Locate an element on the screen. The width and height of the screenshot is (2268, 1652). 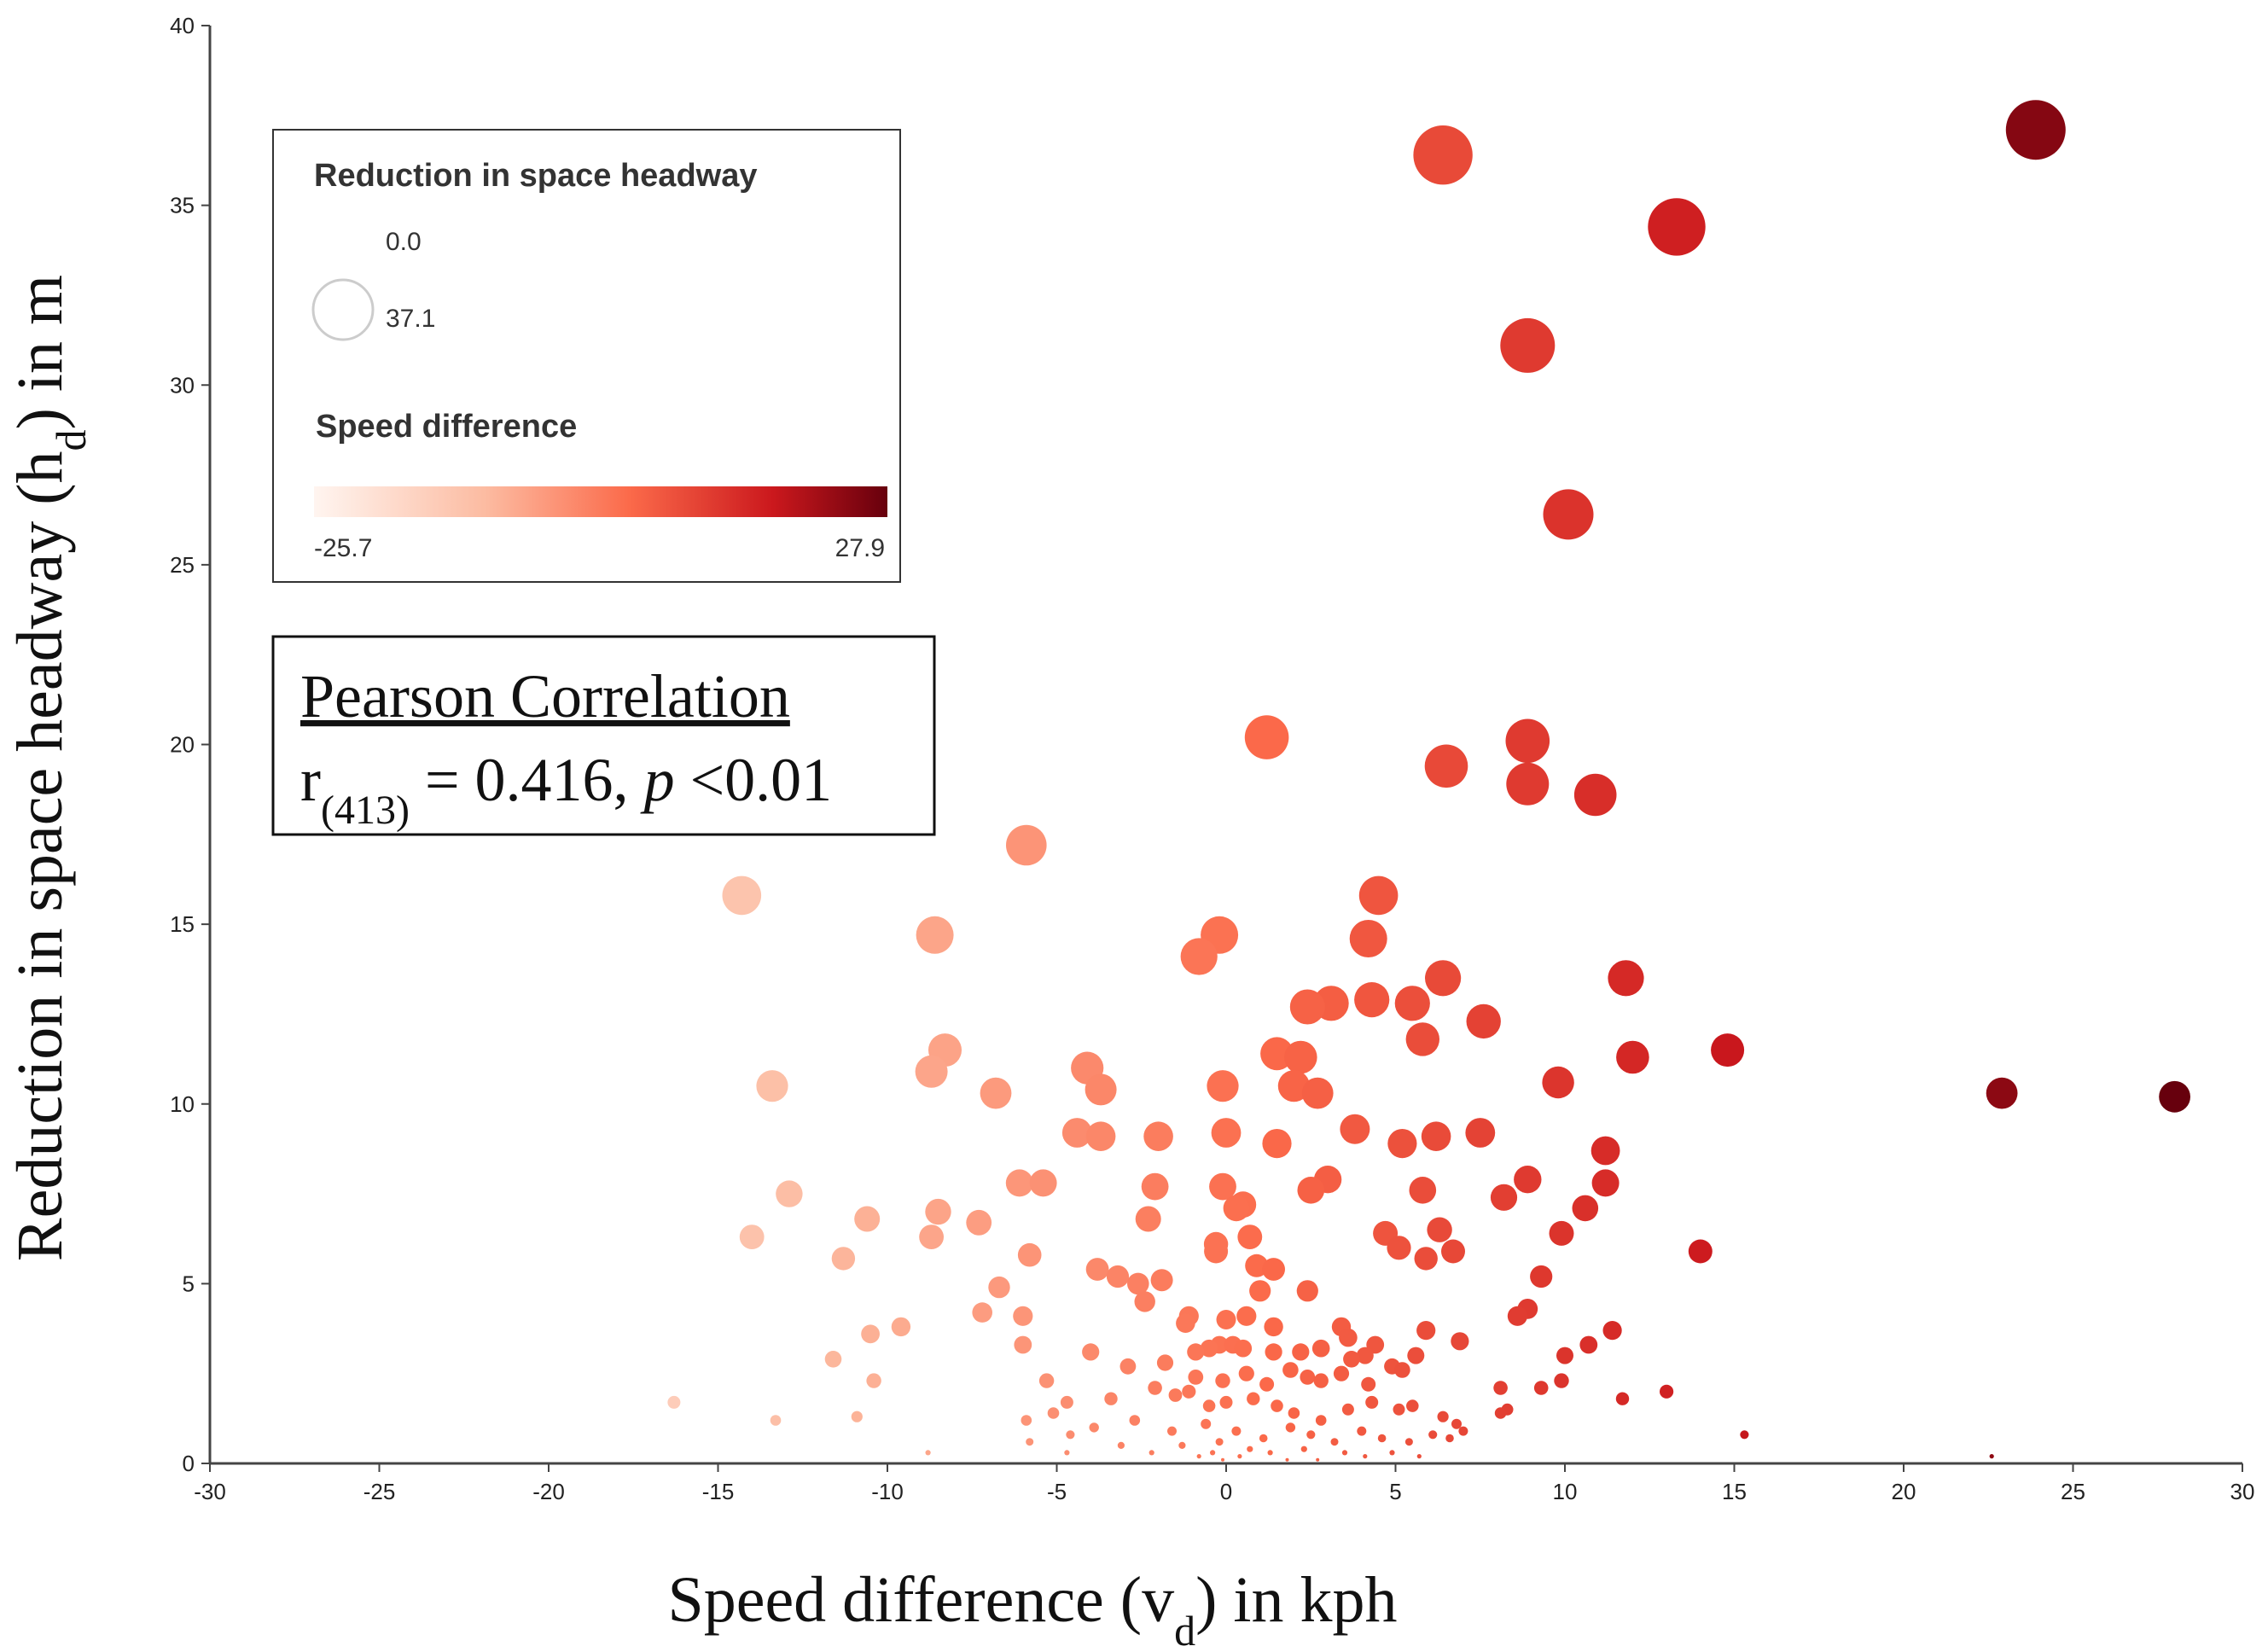
correlation-title: Pearson Correlation is located at coordinates (545, 696).